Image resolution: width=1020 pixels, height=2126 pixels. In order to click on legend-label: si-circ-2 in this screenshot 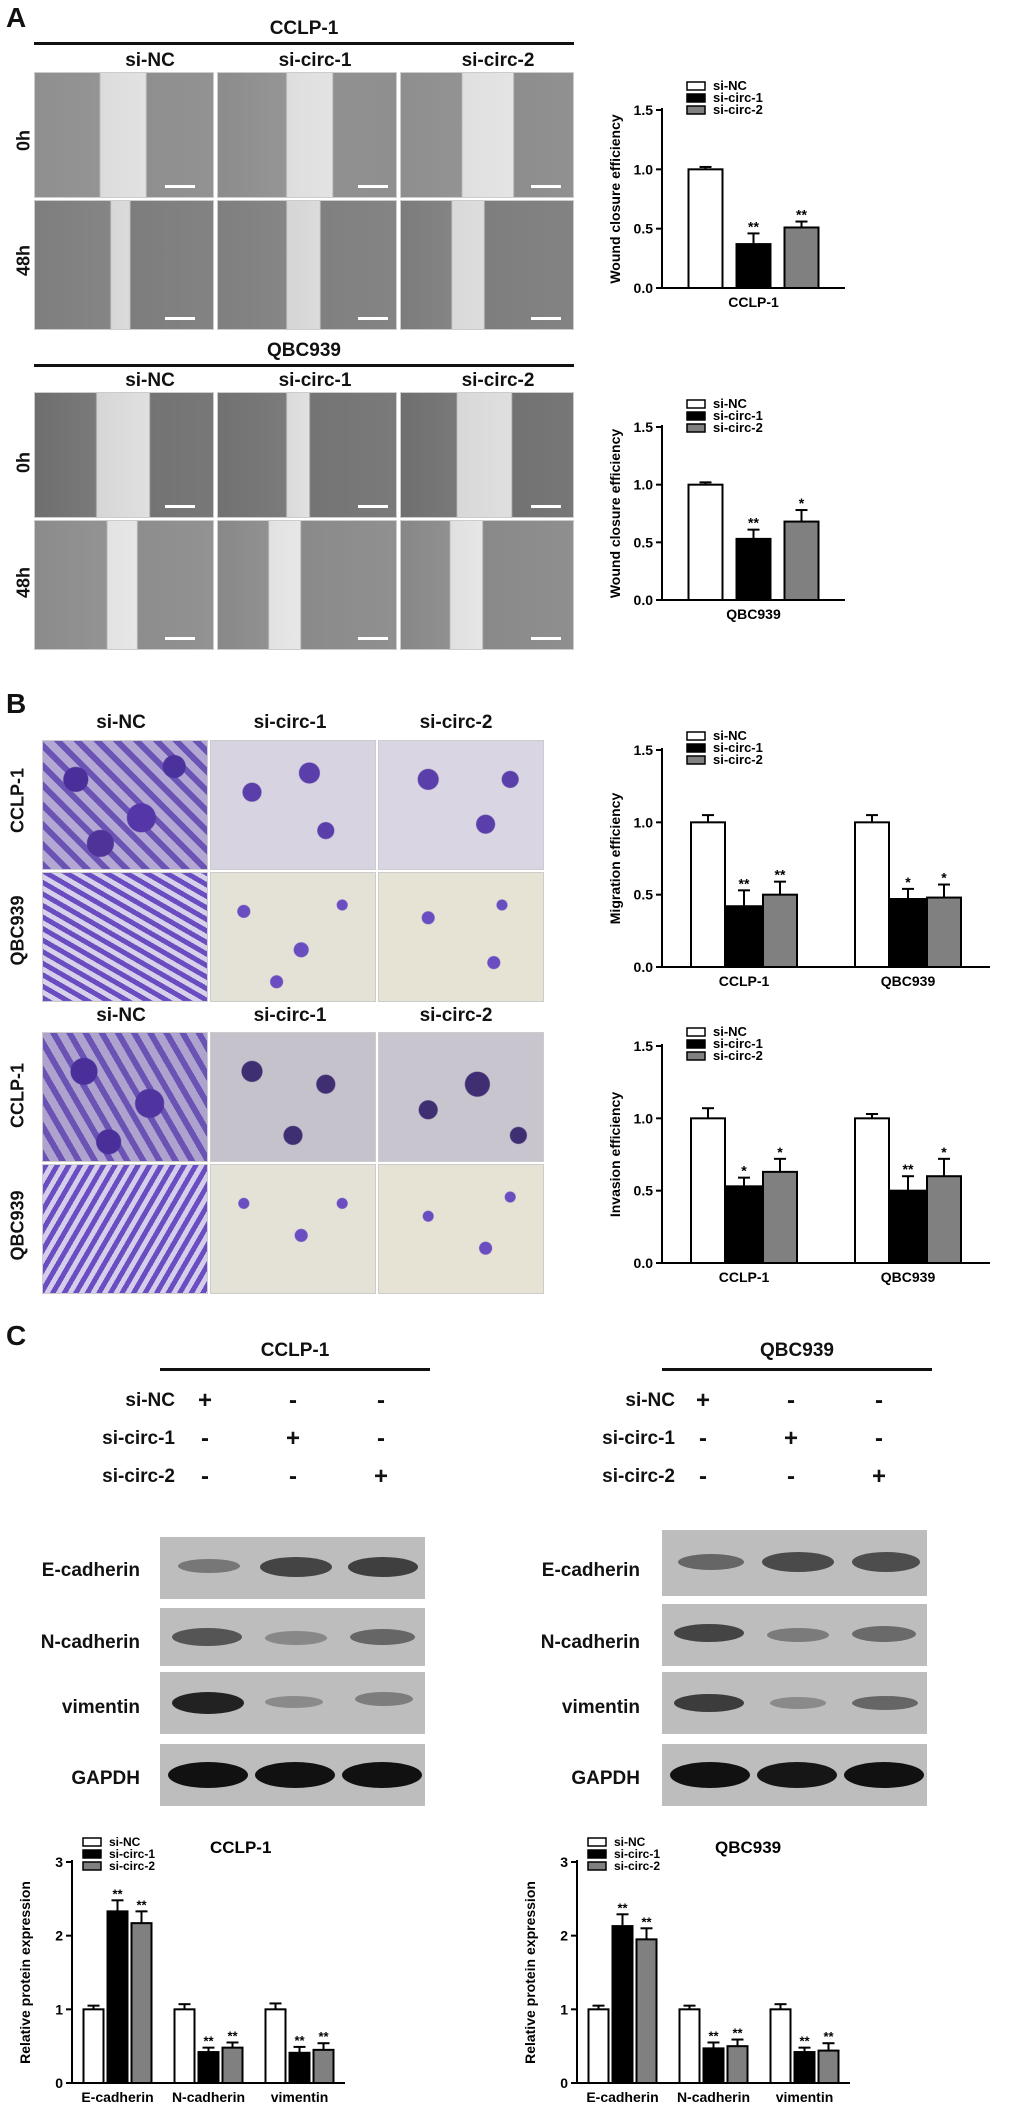, I will do `click(132, 1866)`.